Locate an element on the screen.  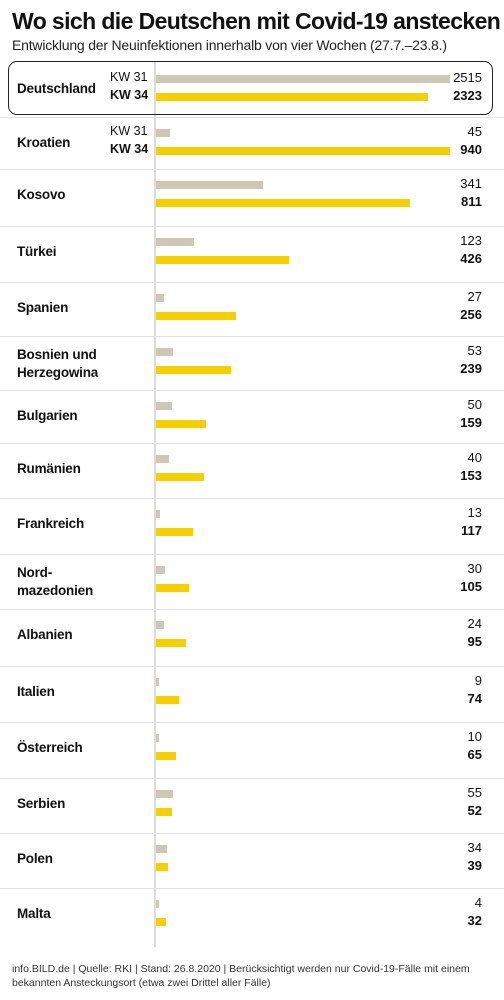
value-kw31: 30 is located at coordinates (474, 568).